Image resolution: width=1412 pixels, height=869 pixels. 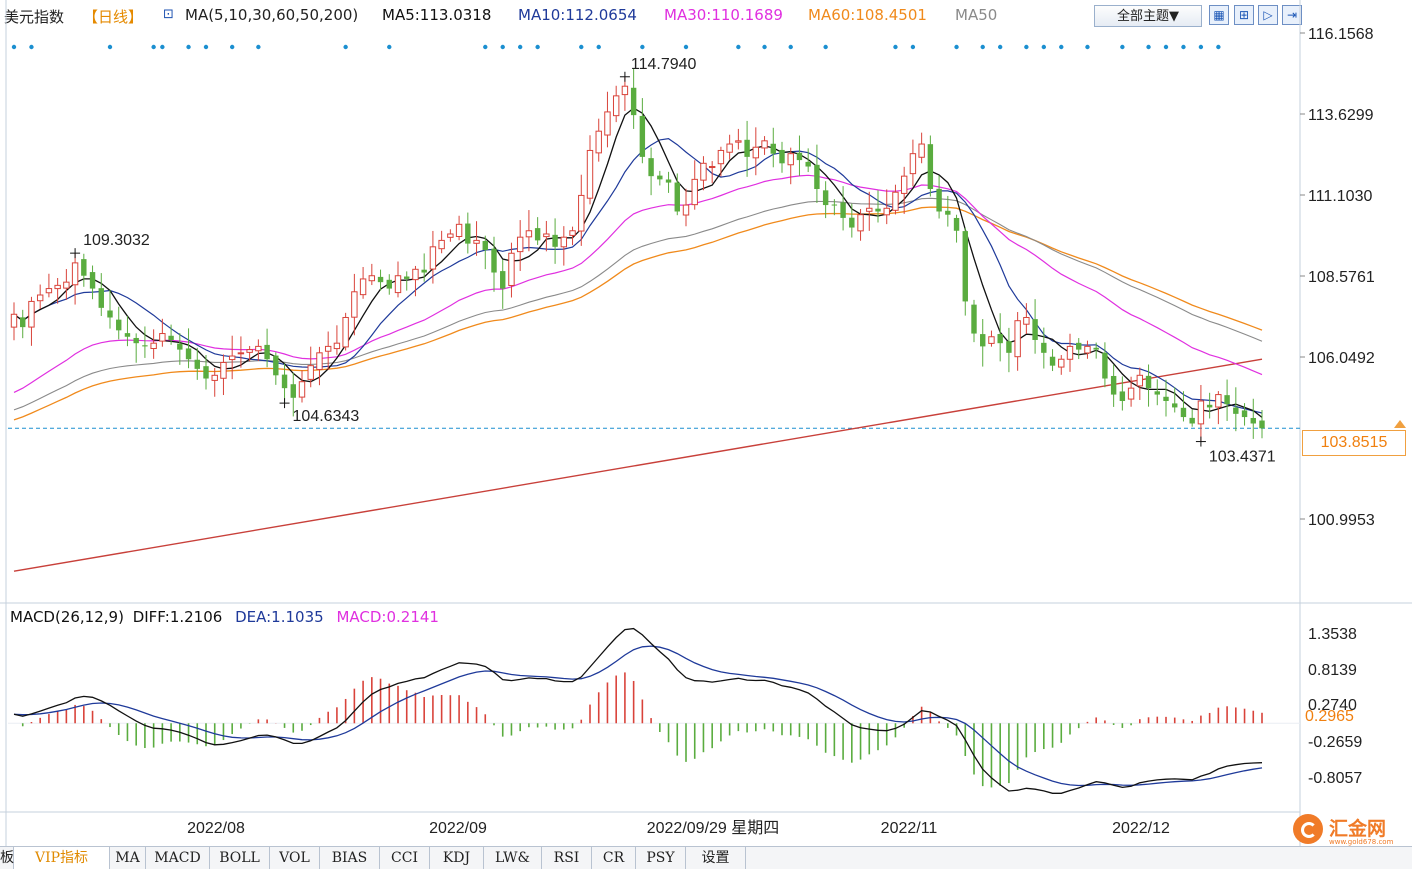 What do you see at coordinates (567, 858) in the screenshot?
I see `tab-rsi: RSI` at bounding box center [567, 858].